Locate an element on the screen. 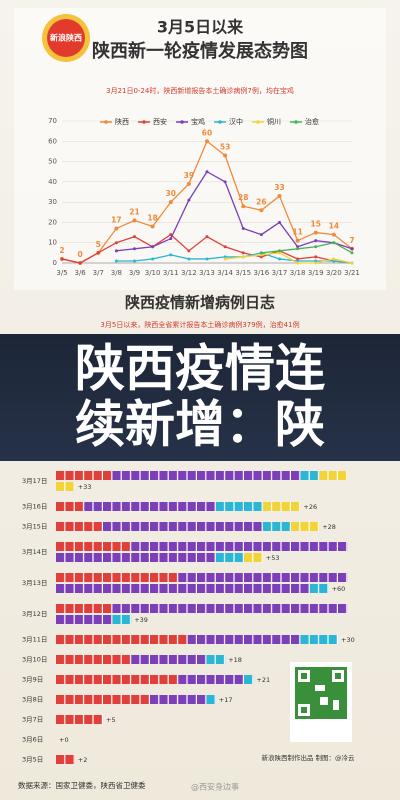 The height and width of the screenshot is (800, 400). day-total: +17 is located at coordinates (226, 700).